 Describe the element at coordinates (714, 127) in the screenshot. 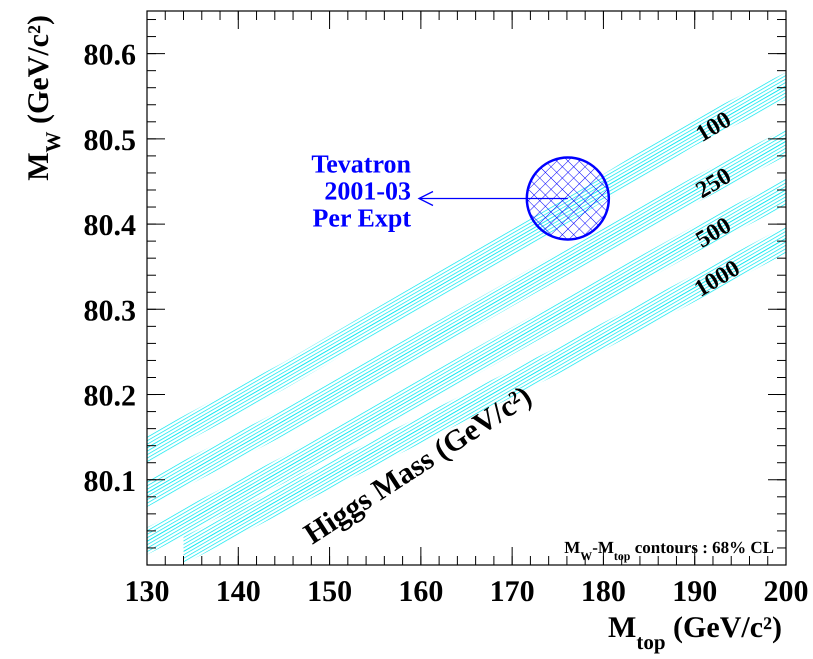

I see `annotation: 100` at that location.